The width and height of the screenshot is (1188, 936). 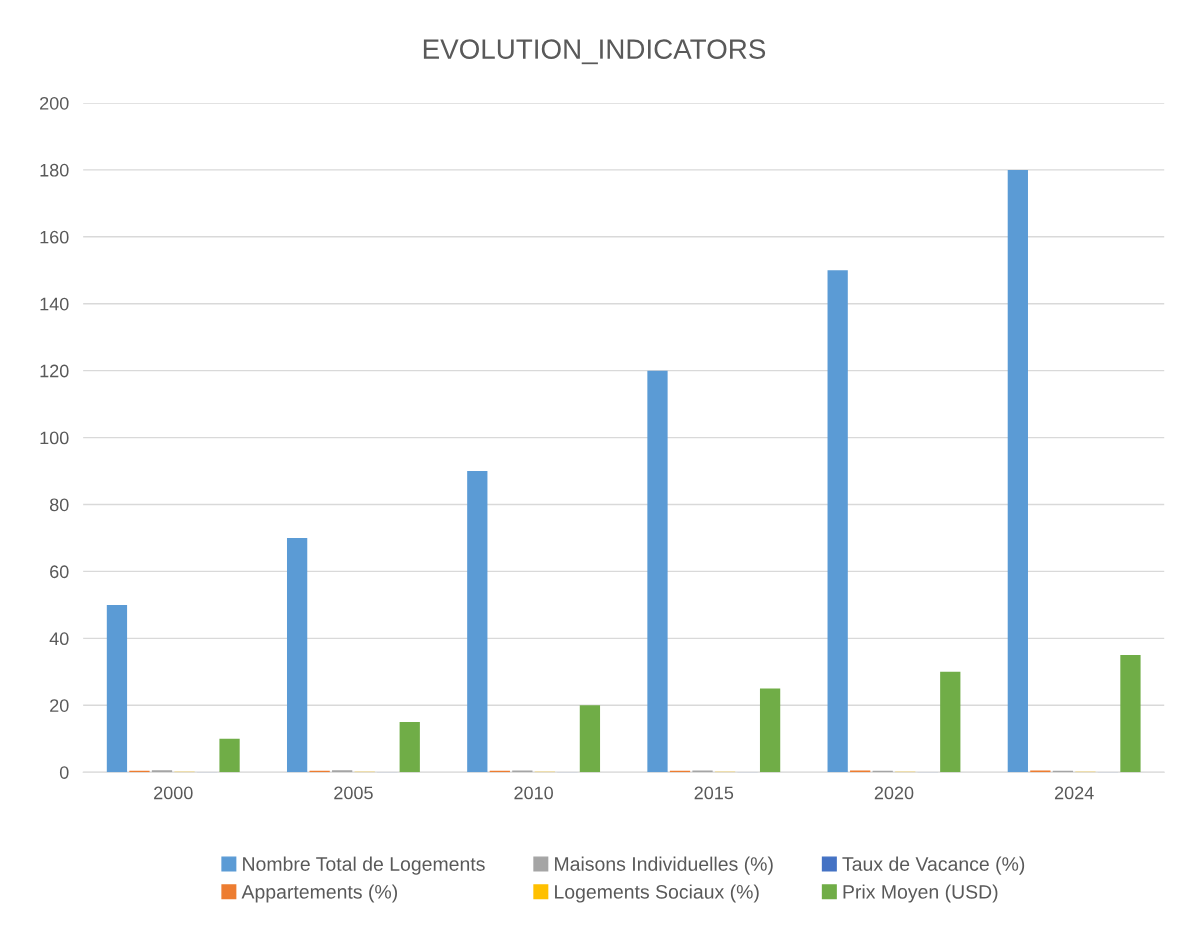 I want to click on y-tick-label: 80, so click(x=59, y=505).